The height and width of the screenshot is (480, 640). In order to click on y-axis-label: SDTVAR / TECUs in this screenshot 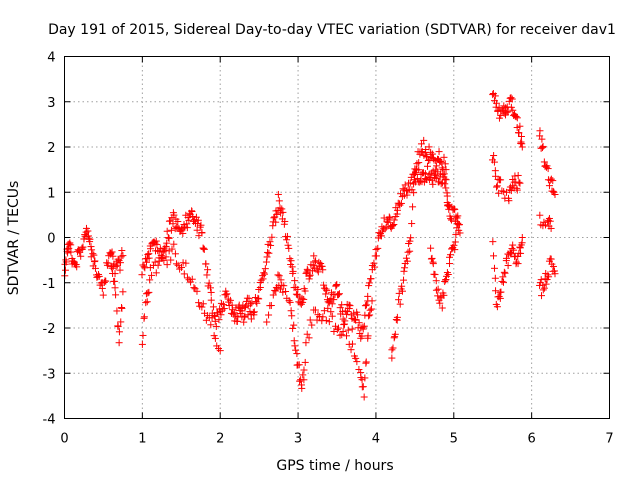, I will do `click(14, 238)`.